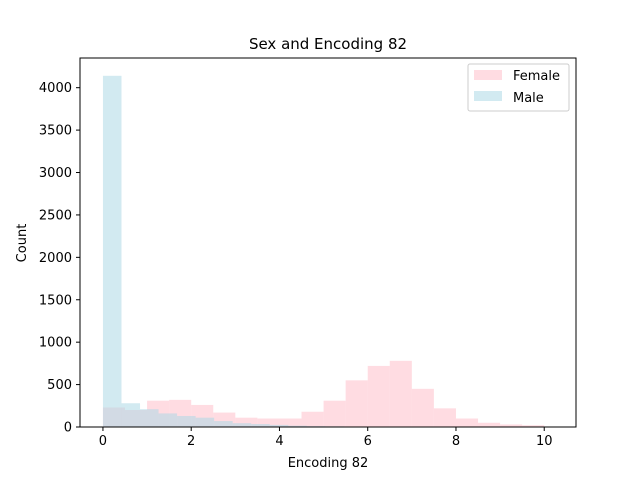 The height and width of the screenshot is (480, 640). Describe the element at coordinates (191, 441) in the screenshot. I see `x-tick-label: 2` at that location.